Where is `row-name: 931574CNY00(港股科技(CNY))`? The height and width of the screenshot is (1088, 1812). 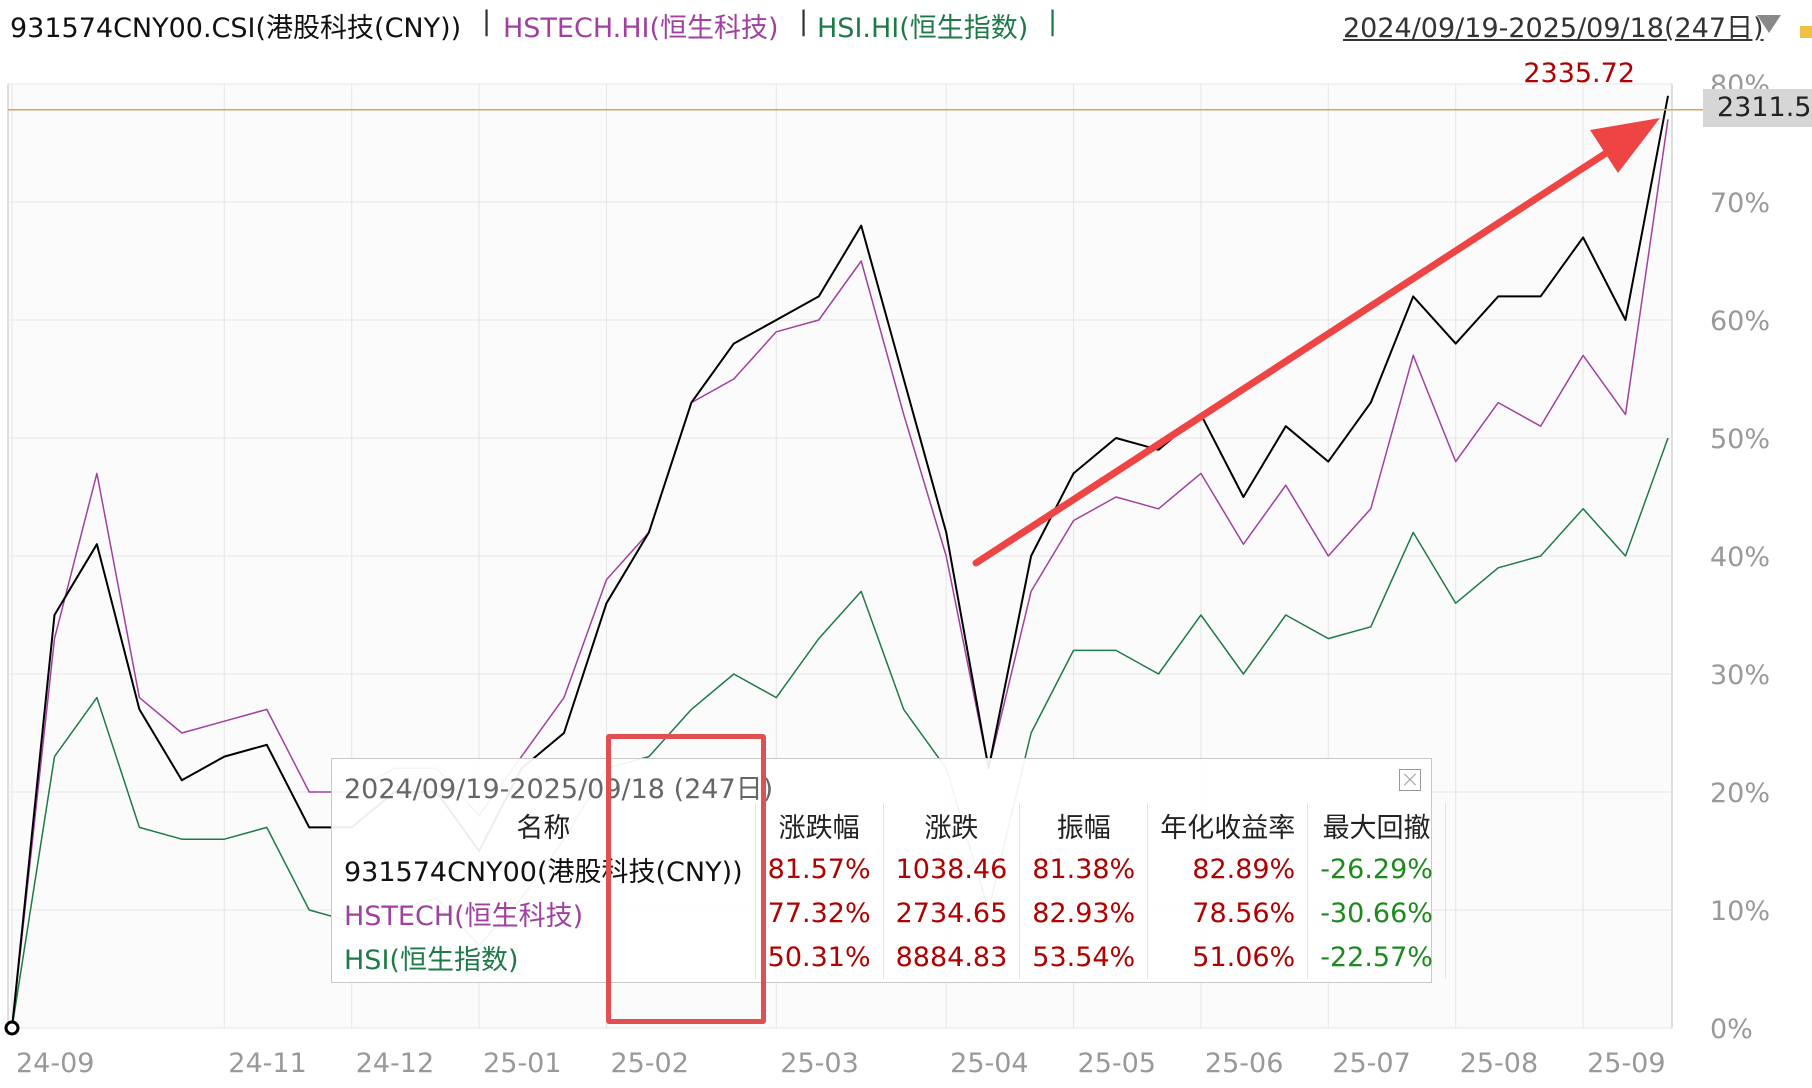
row-name: 931574CNY00(港股科技(CNY)) is located at coordinates (544, 869).